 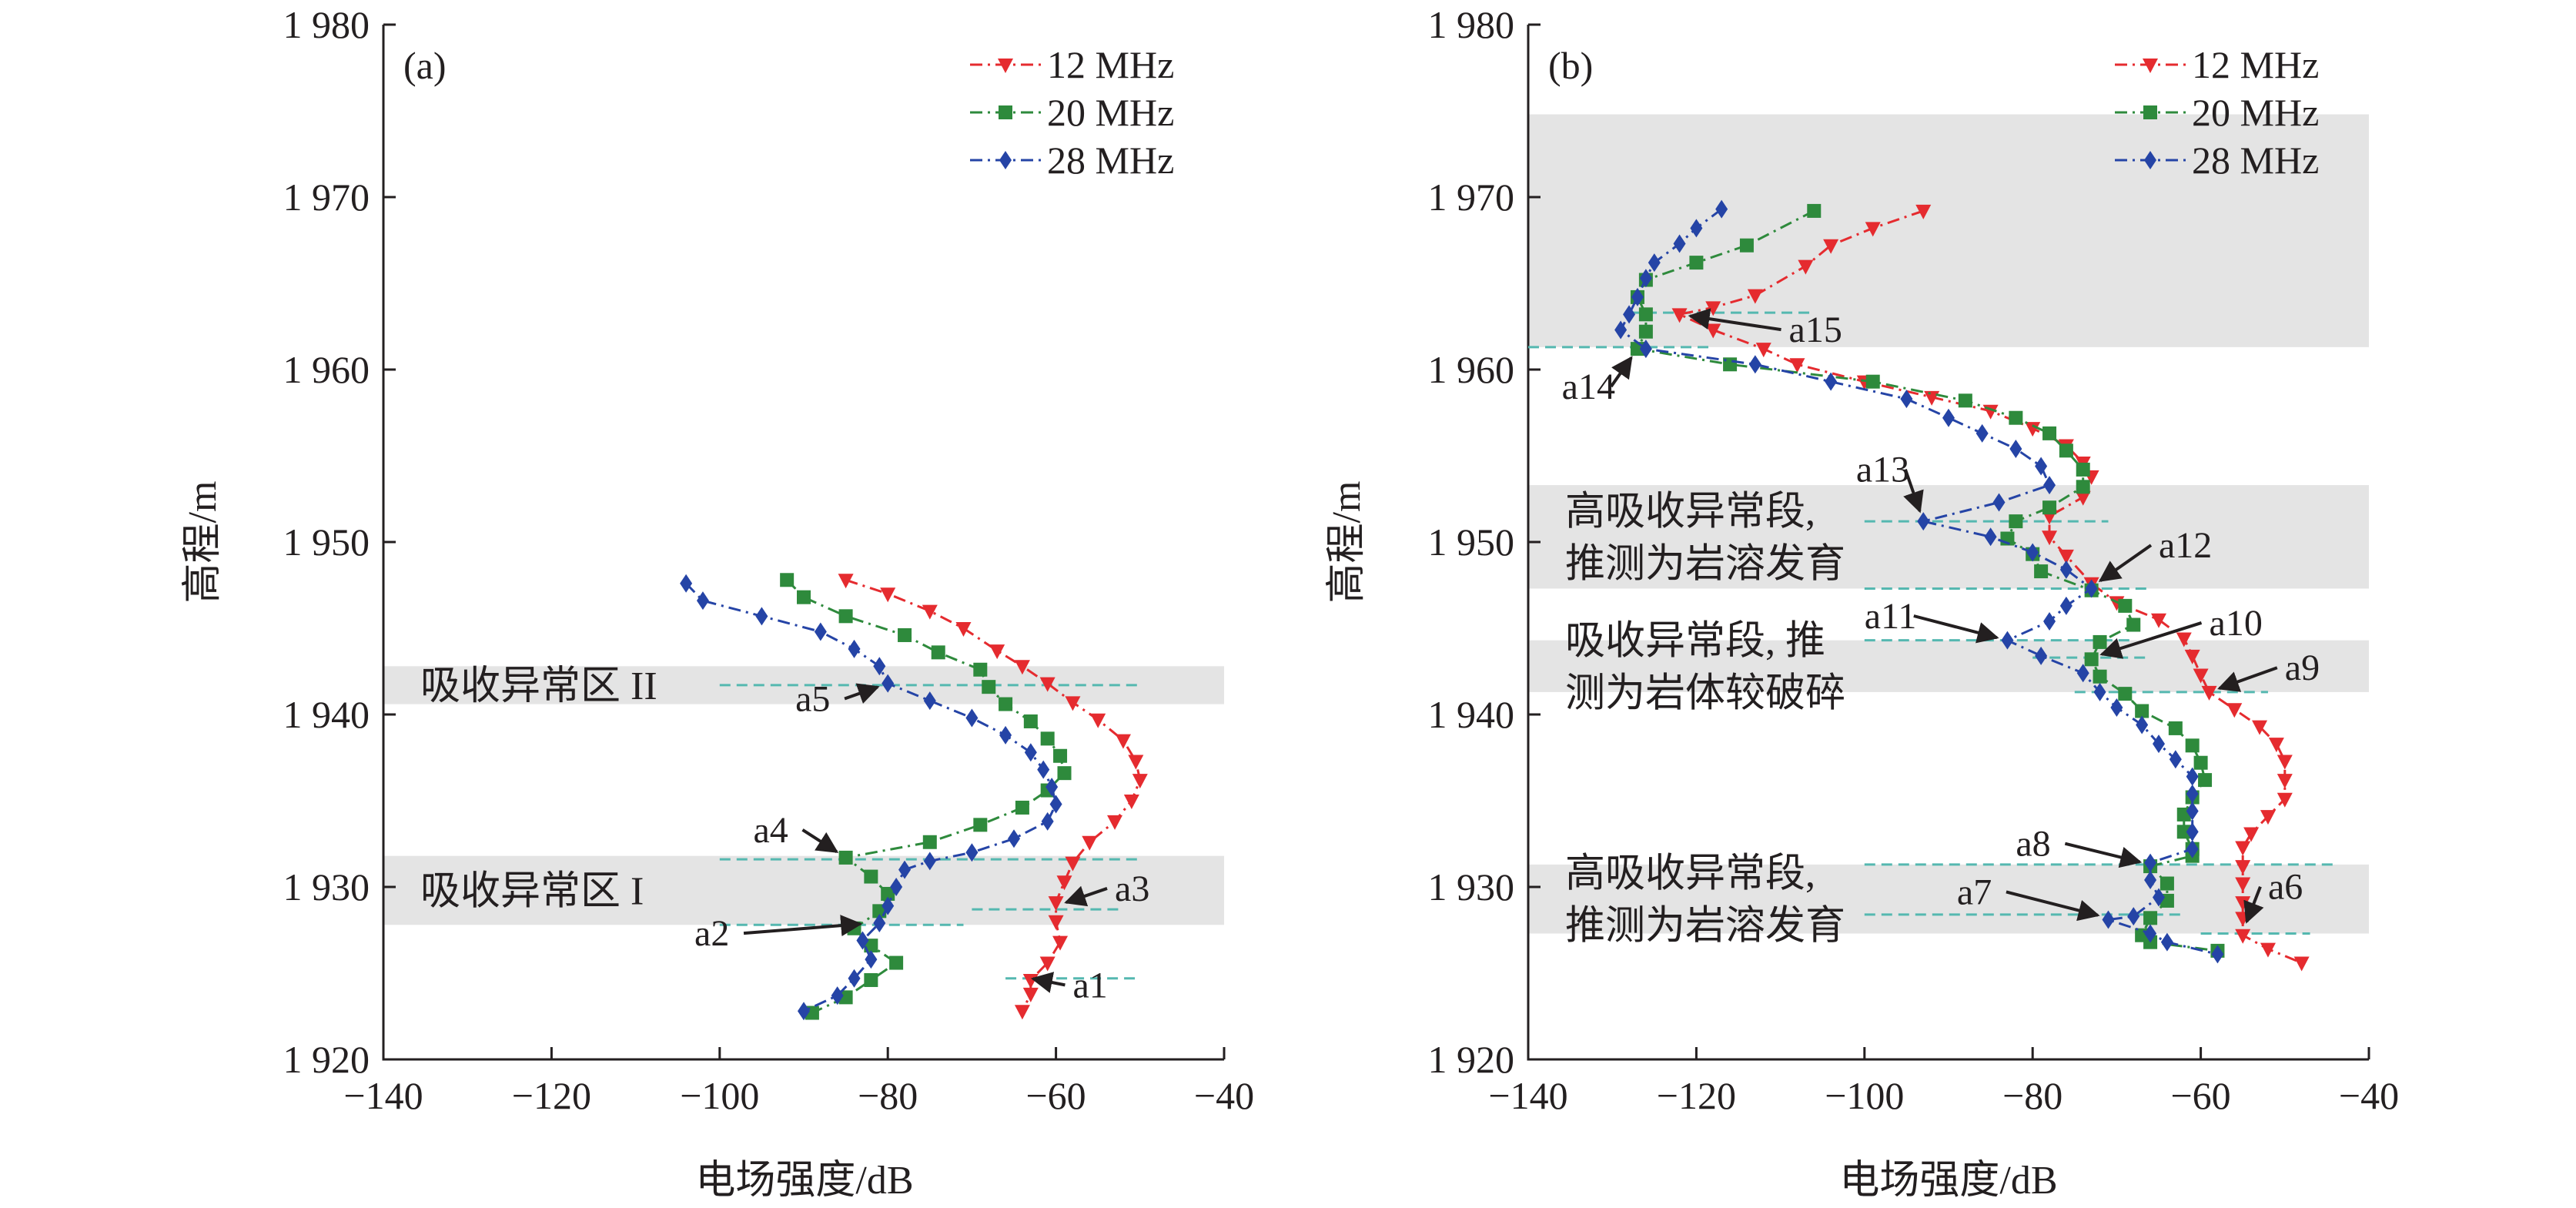 What do you see at coordinates (1948, 1181) in the screenshot?
I see `x-axis-title: 电场强度/dB` at bounding box center [1948, 1181].